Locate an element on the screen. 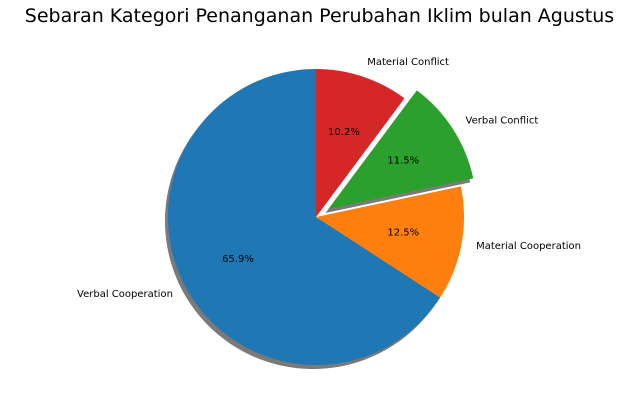 Image resolution: width=639 pixels, height=419 pixels. pct-label-material-conflict: 10.2% is located at coordinates (344, 132).